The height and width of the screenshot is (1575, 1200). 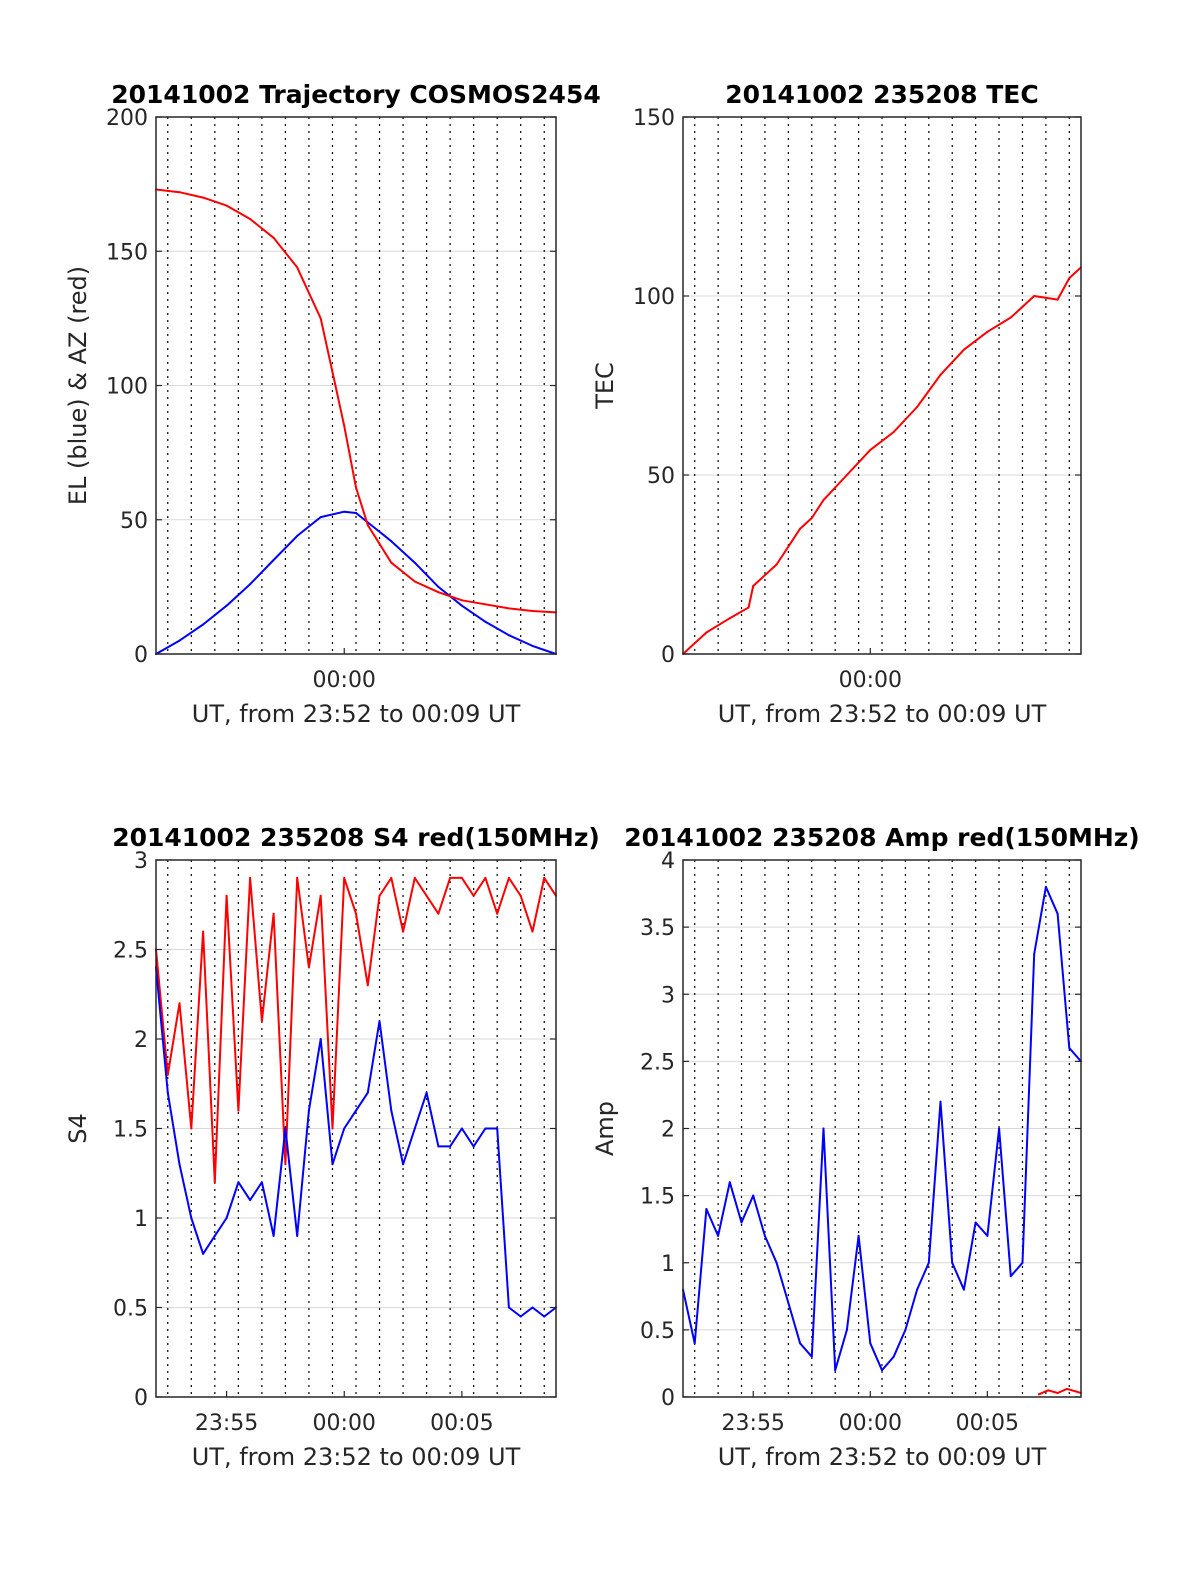 I want to click on y-tick-label: 1, so click(x=668, y=1264).